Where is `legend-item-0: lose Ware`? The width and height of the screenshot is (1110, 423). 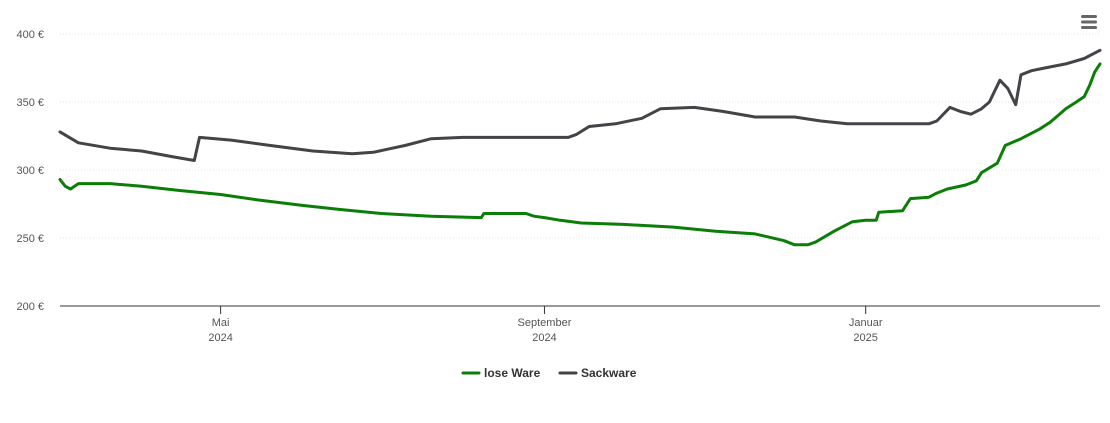 legend-item-0: lose Ware is located at coordinates (501, 373).